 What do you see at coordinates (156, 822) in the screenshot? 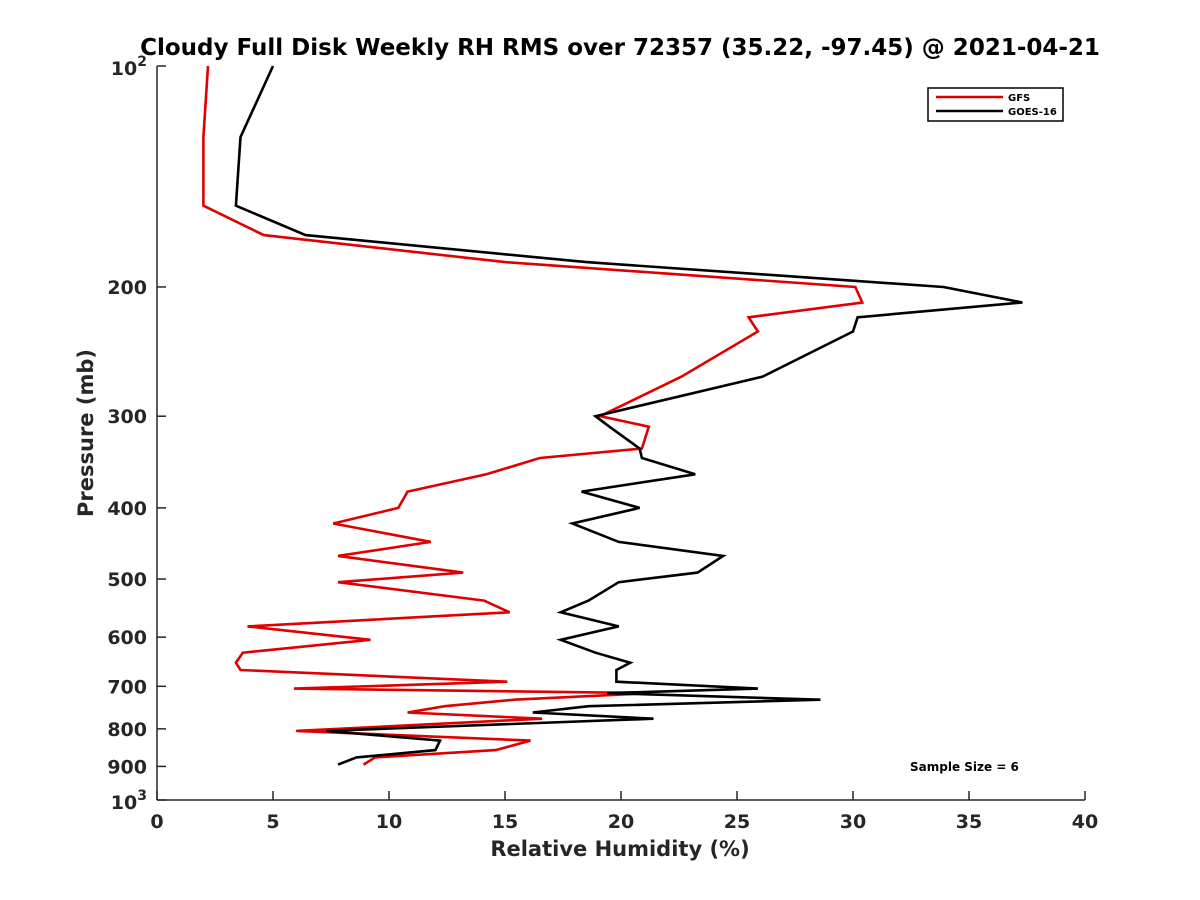
I see `x-tick-label: 0` at bounding box center [156, 822].